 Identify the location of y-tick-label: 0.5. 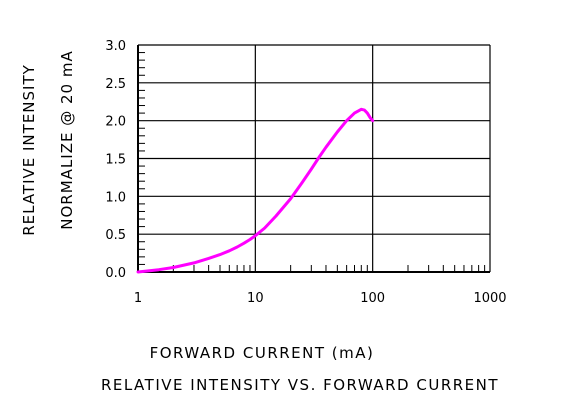
(115, 235).